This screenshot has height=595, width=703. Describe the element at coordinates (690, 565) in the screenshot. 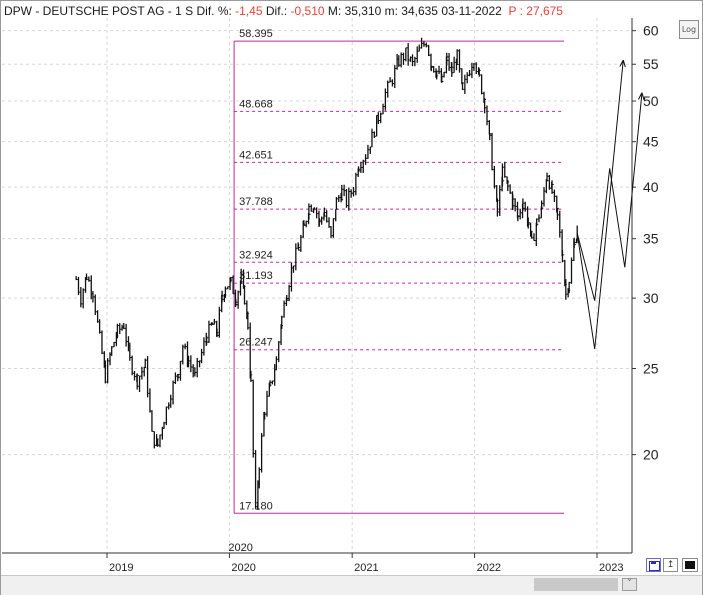

I see `color-square-icon` at that location.